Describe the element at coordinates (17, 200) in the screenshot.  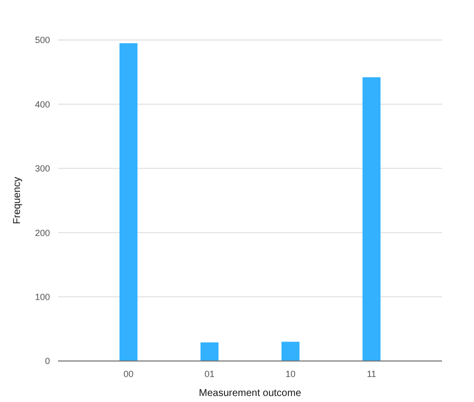
I see `y-axis-title: Frequency` at that location.